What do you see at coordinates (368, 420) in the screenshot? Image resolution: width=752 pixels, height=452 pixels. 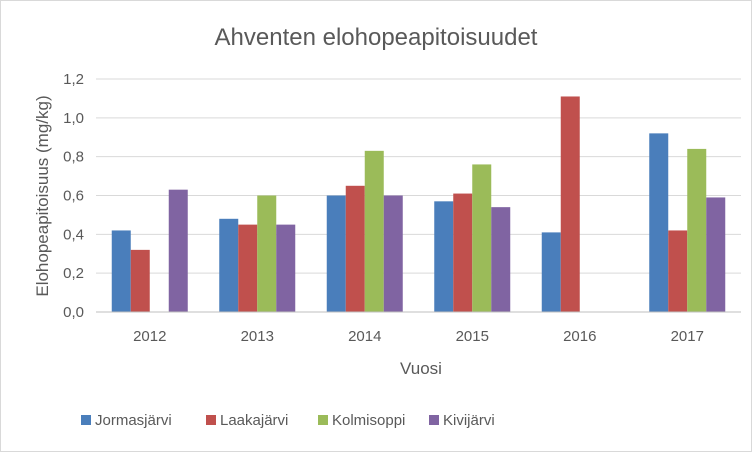 I see `legend-label: Kolmisoppi` at bounding box center [368, 420].